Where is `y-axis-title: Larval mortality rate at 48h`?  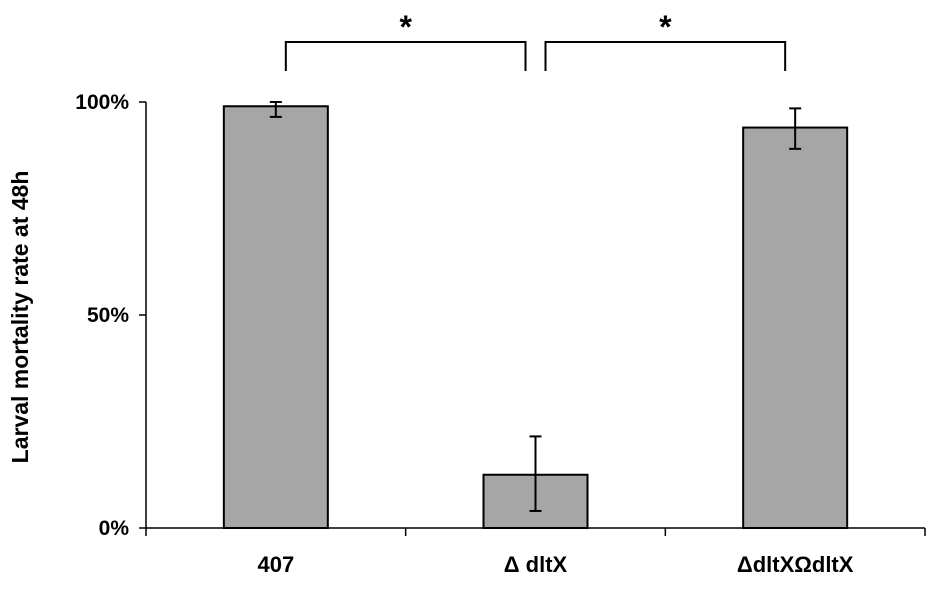
y-axis-title: Larval mortality rate at 48h is located at coordinates (20, 317).